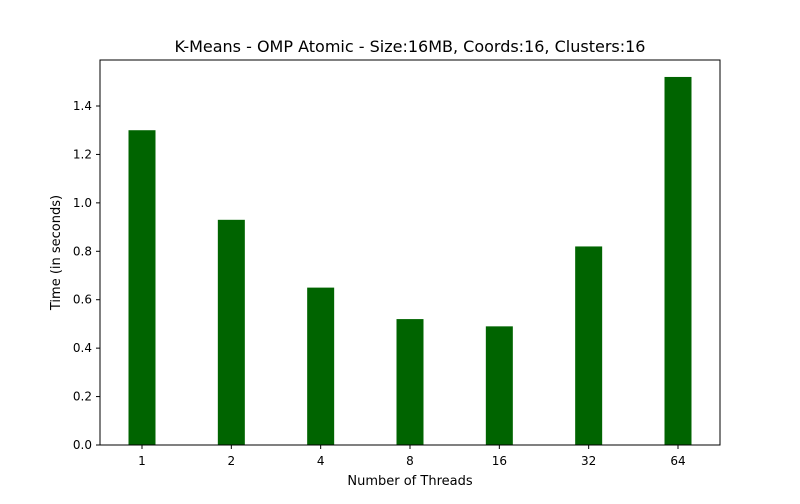 This screenshot has width=800, height=504. Describe the element at coordinates (588, 461) in the screenshot. I see `x-tick-label-32: 32` at that location.